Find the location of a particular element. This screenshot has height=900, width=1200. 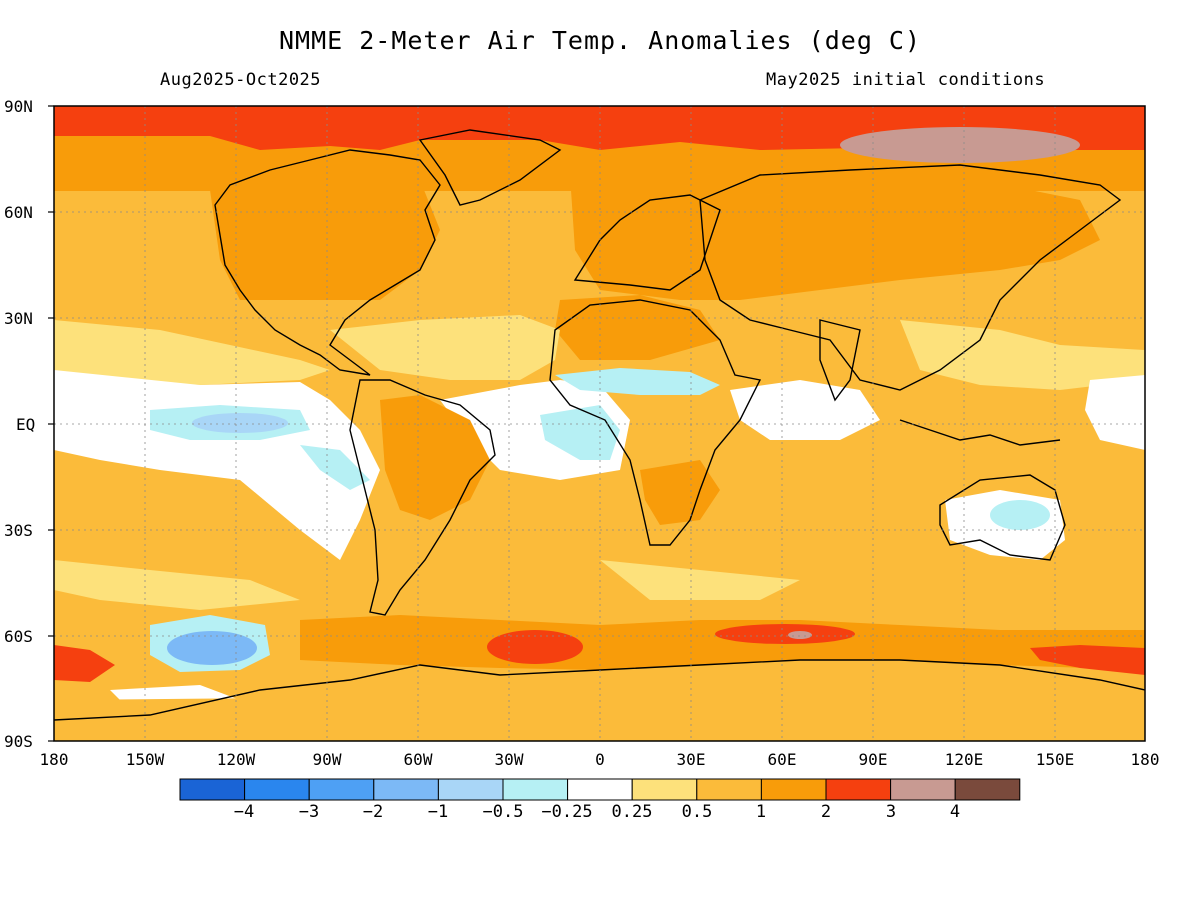

lon-label-60w: 60W is located at coordinates (418, 759).